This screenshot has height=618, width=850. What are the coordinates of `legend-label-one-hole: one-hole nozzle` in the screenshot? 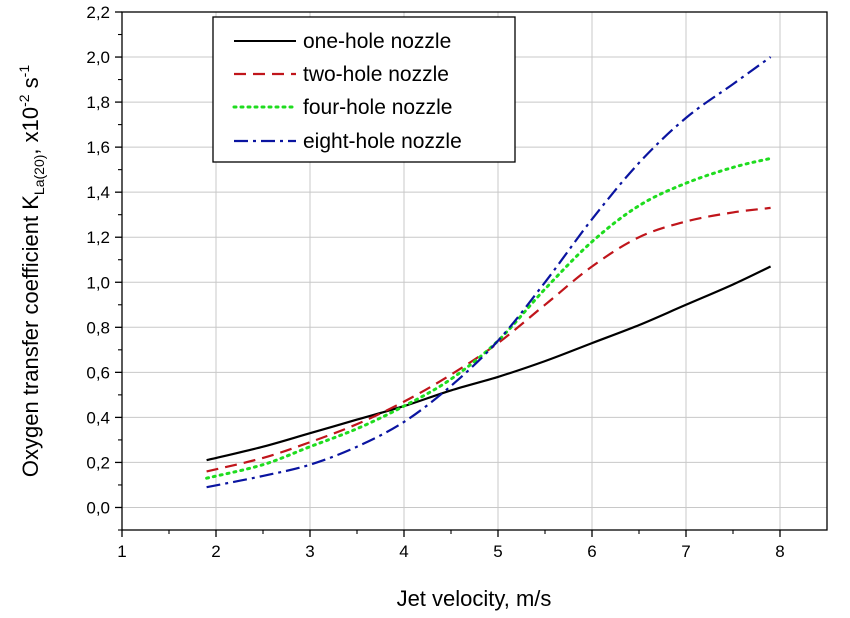 It's located at (377, 41).